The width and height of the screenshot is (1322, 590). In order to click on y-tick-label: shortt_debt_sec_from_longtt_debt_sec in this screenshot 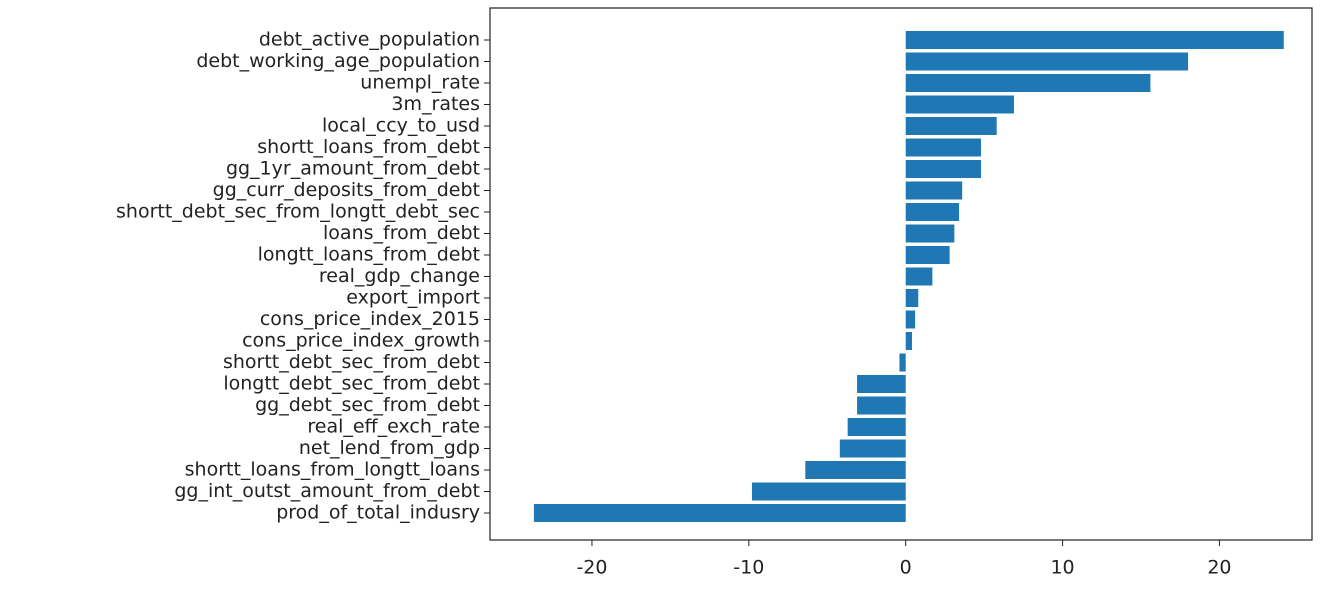, I will do `click(298, 212)`.